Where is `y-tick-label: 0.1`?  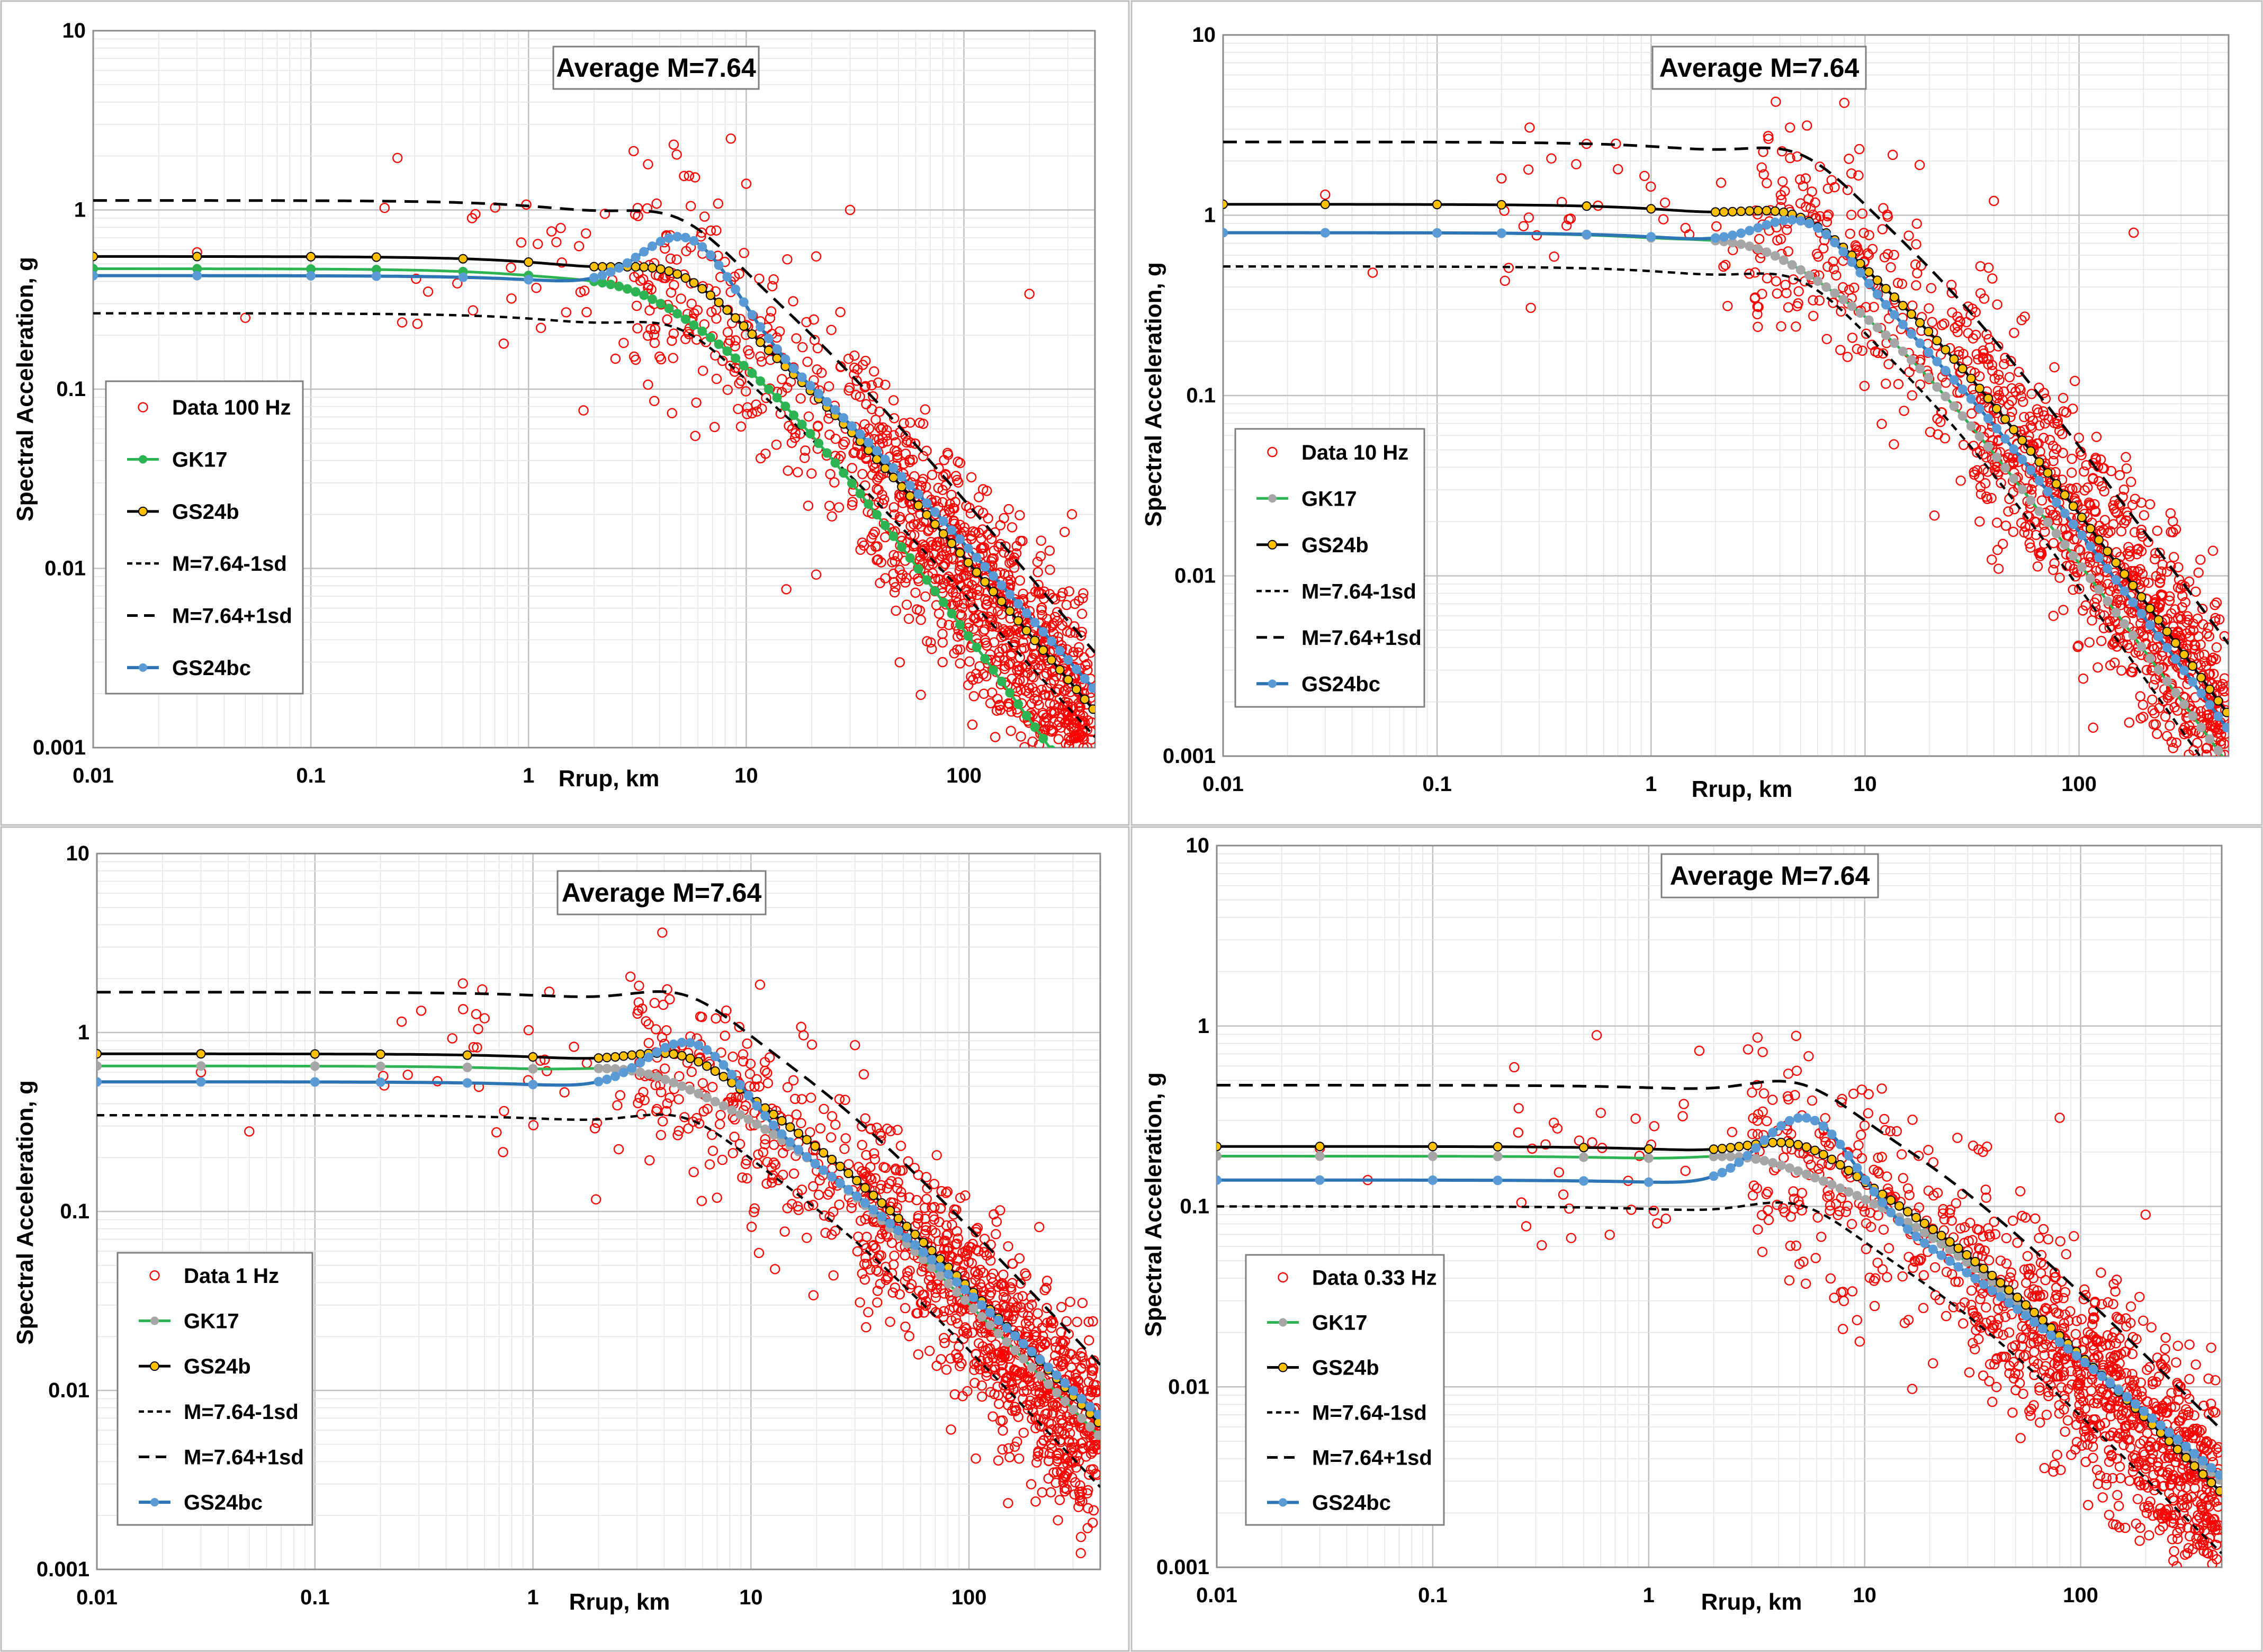
y-tick-label: 0.1 is located at coordinates (75, 1211).